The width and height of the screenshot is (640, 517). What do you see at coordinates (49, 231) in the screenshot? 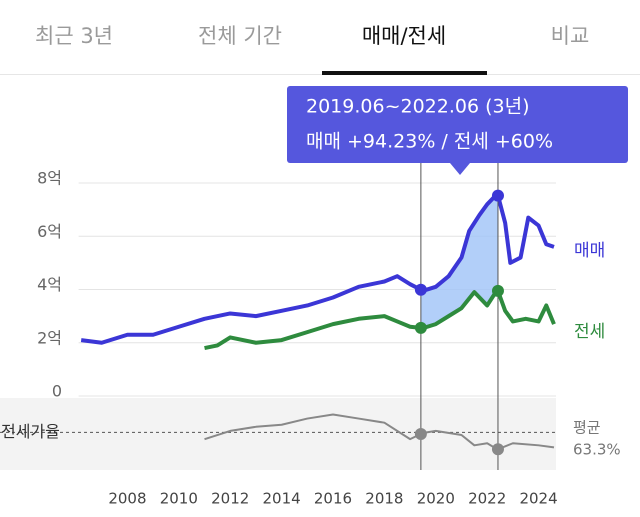
I see `y-tick-label: 6억` at bounding box center [49, 231].